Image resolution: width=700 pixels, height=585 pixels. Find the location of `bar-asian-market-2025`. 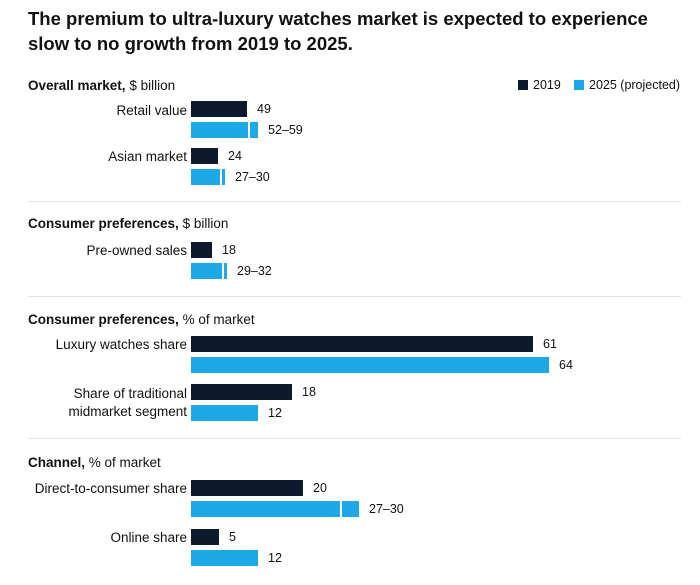

bar-asian-market-2025 is located at coordinates (208, 177).